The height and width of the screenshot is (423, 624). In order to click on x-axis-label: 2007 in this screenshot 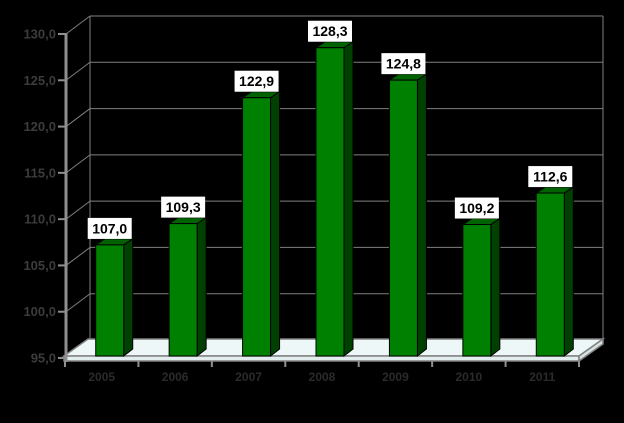, I will do `click(248, 377)`.